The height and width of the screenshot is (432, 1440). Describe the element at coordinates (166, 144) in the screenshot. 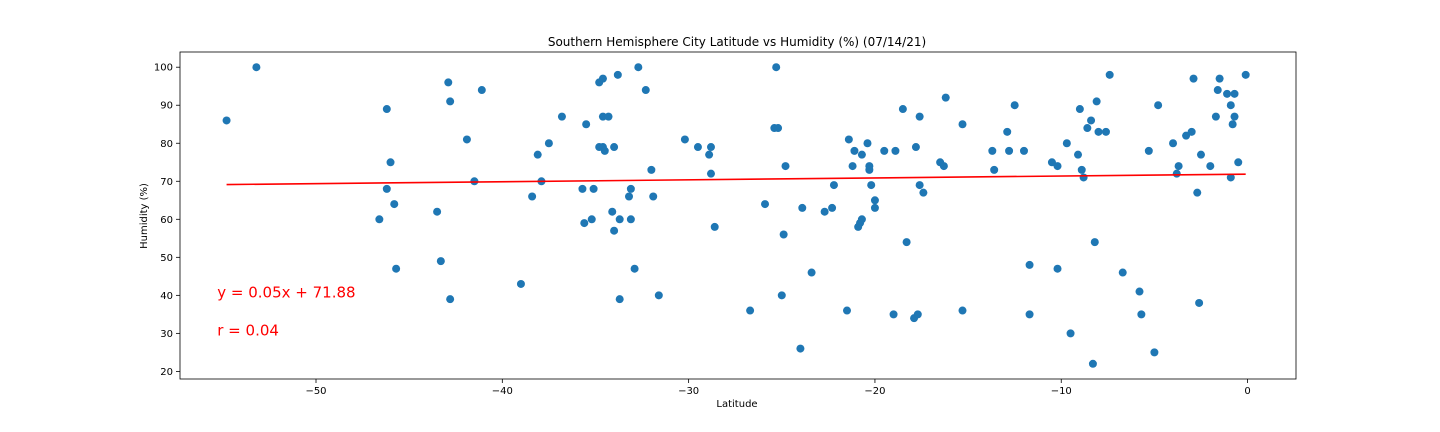

I see `y-tick-label: 80` at that location.